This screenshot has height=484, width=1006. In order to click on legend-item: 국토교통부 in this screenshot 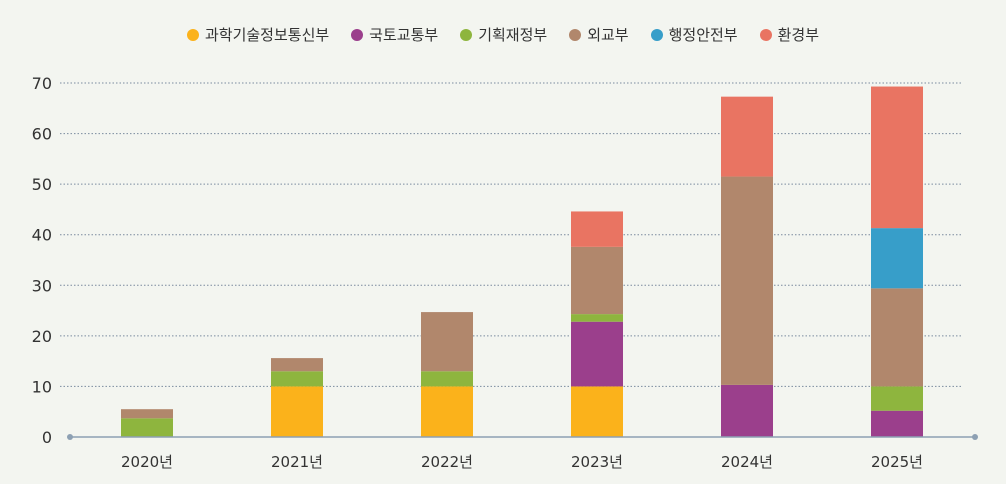, I will do `click(394, 34)`.